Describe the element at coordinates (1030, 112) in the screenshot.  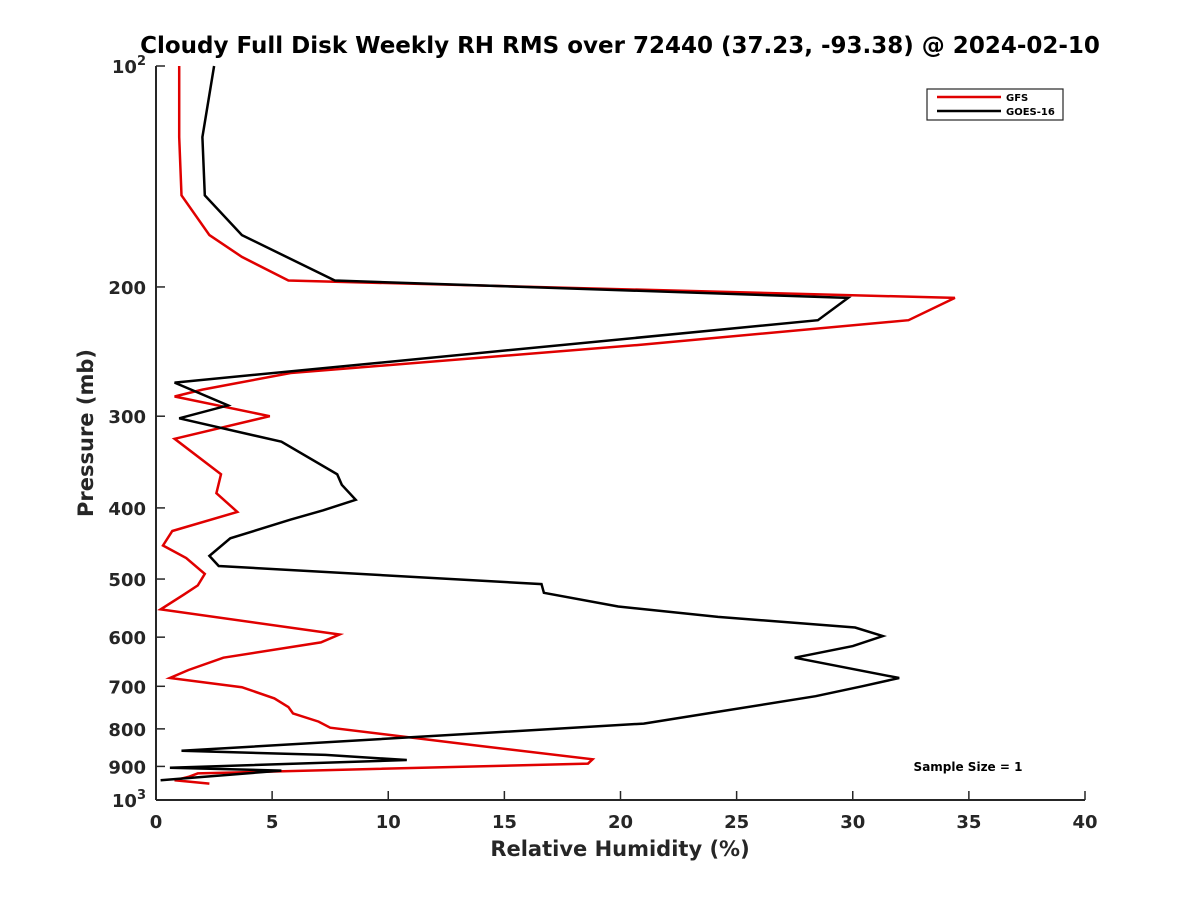
I see `legend-label-goes16: GOES-16` at that location.